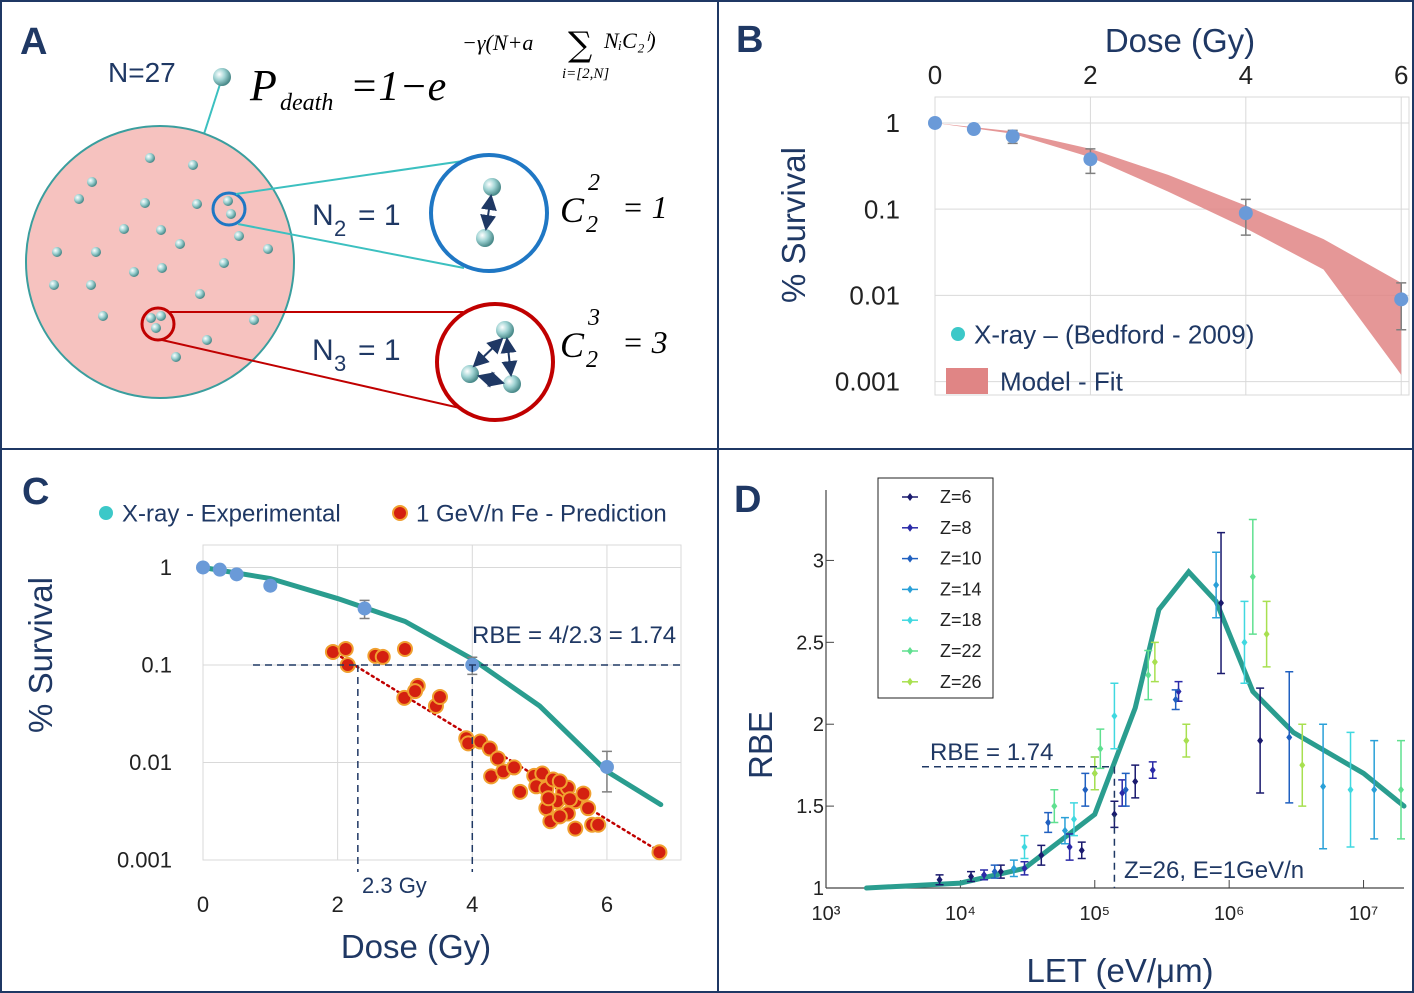 The image size is (1414, 993). Describe the element at coordinates (749, 40) in the screenshot. I see `panel-label: B` at that location.